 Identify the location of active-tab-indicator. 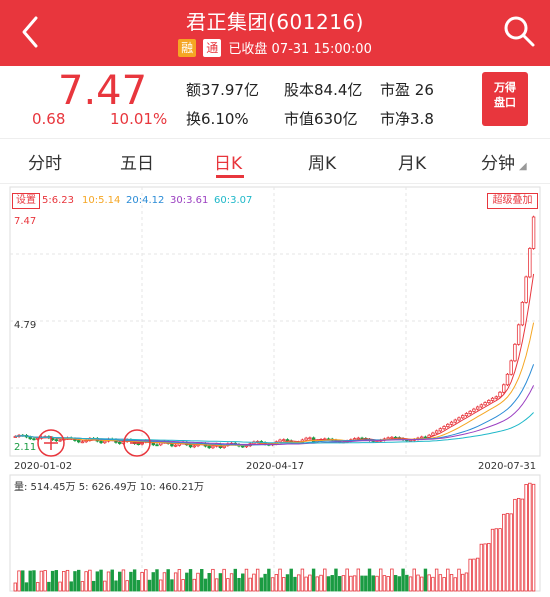
(230, 176).